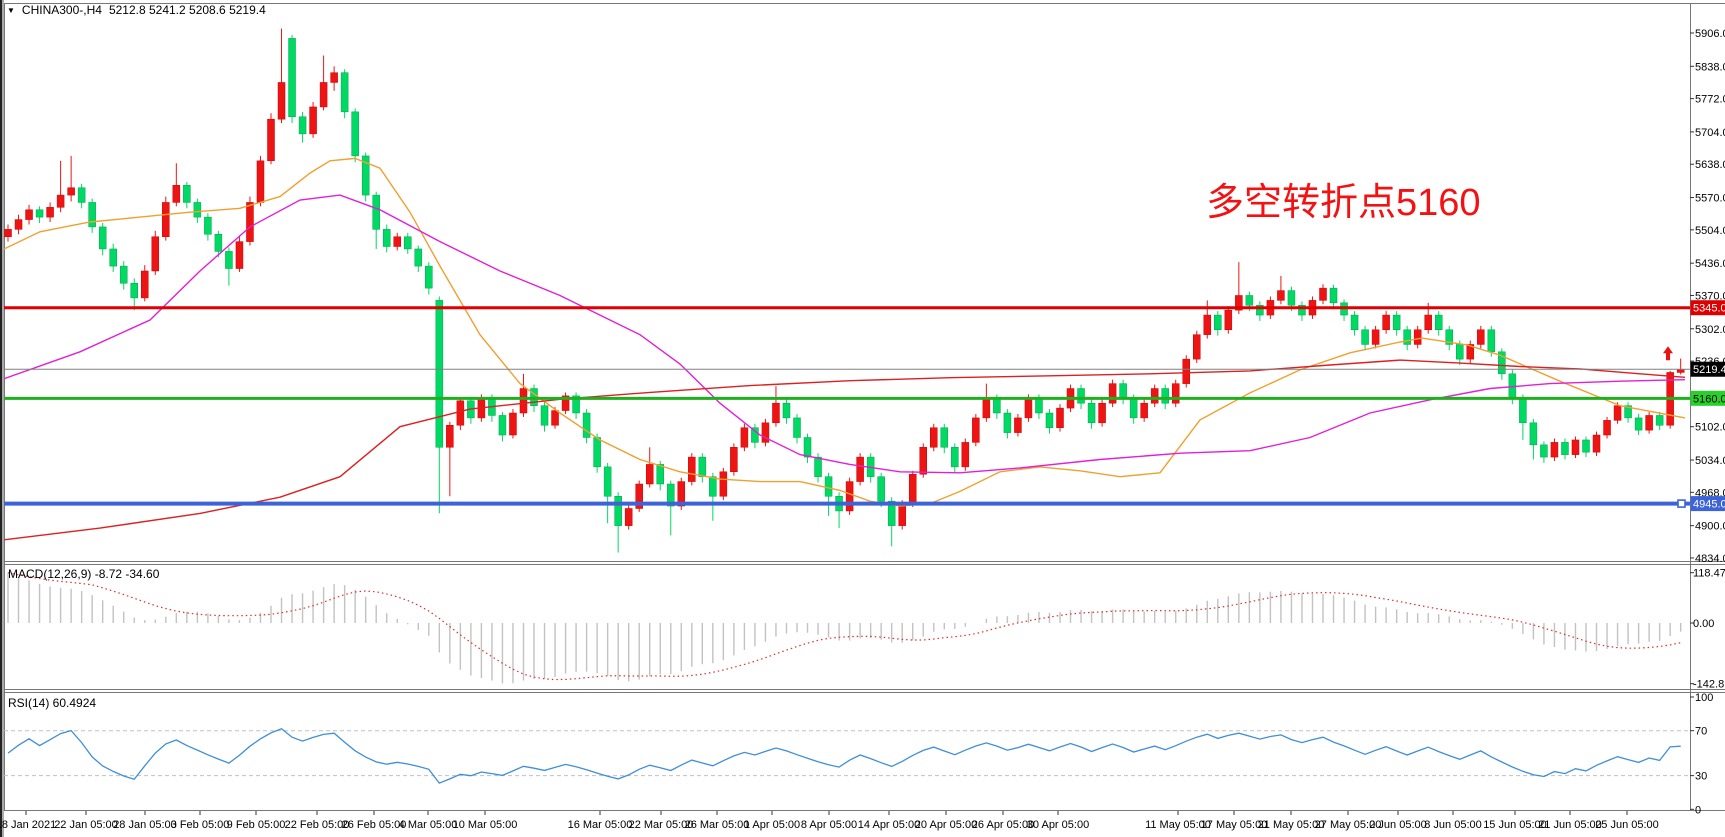 This screenshot has width=1725, height=837. I want to click on rsi-axis-tick: 100, so click(1704, 698).